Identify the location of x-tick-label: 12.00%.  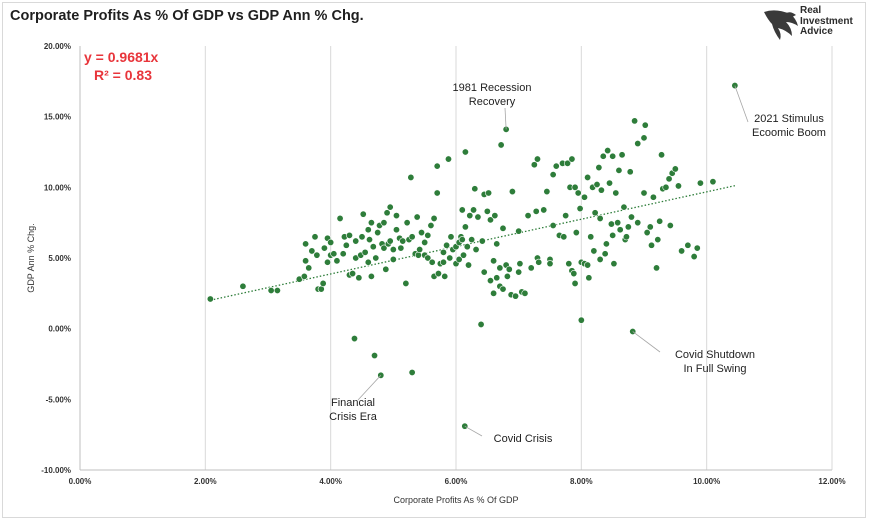
(831, 481).